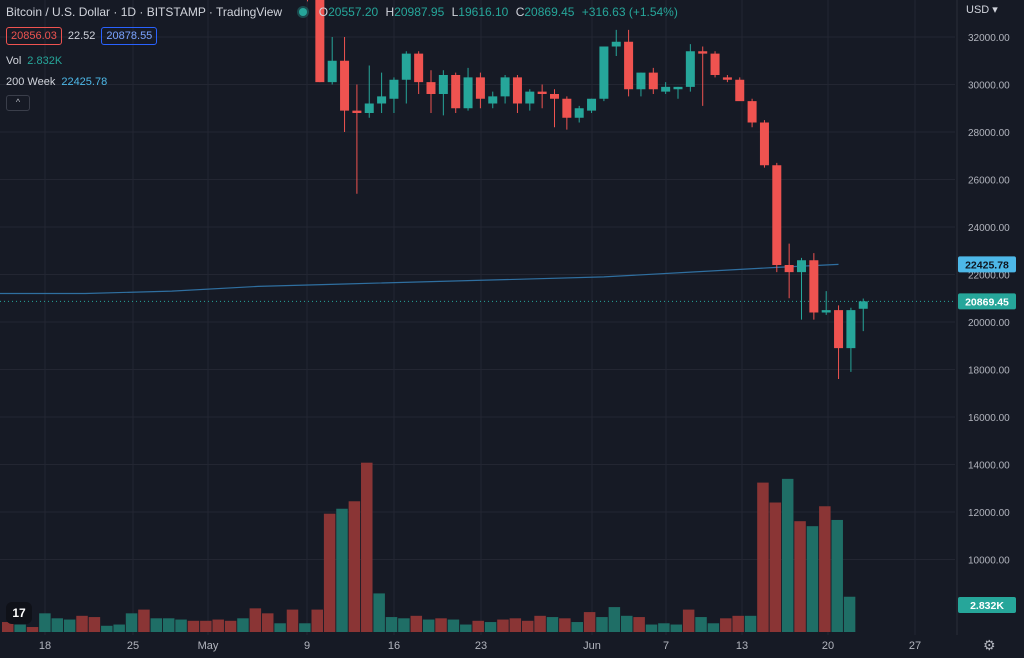  Describe the element at coordinates (989, 86) in the screenshot. I see `price-tick-label: 30000.00` at that location.